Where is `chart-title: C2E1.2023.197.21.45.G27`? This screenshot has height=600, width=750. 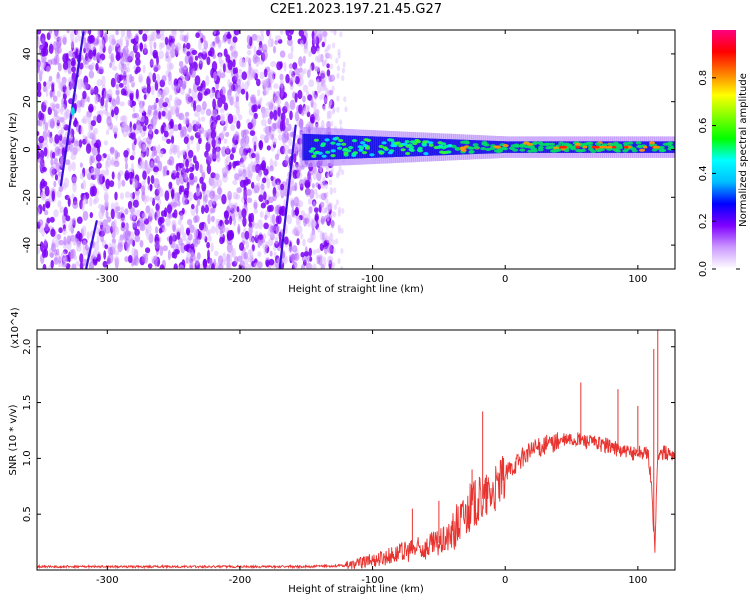
chart-title: C2E1.2023.197.21.45.G27 is located at coordinates (356, 9).